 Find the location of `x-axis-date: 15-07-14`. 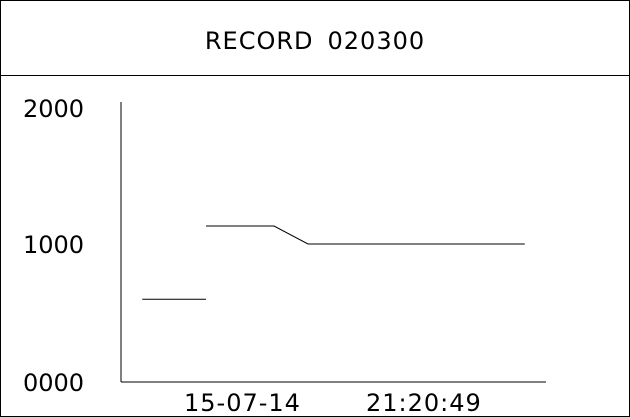

x-axis-date: 15-07-14 is located at coordinates (242, 402).